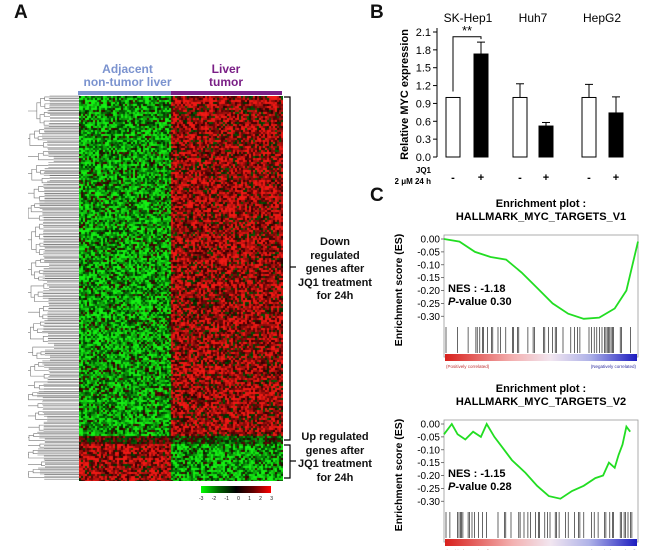 This screenshot has width=650, height=550. What do you see at coordinates (405, 94) in the screenshot?
I see `y-axis-label: Relative MYC expression` at bounding box center [405, 94].